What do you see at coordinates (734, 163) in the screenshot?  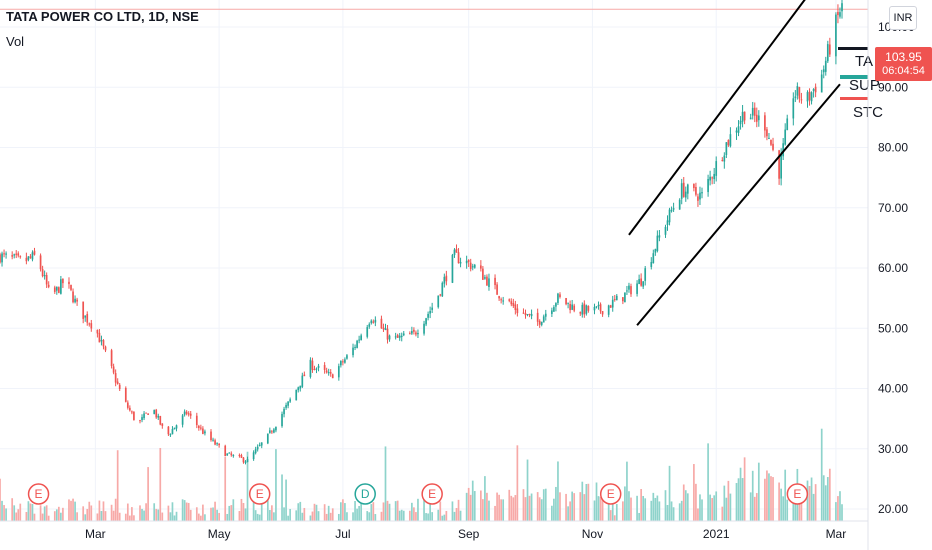 I see `trendlines` at bounding box center [734, 163].